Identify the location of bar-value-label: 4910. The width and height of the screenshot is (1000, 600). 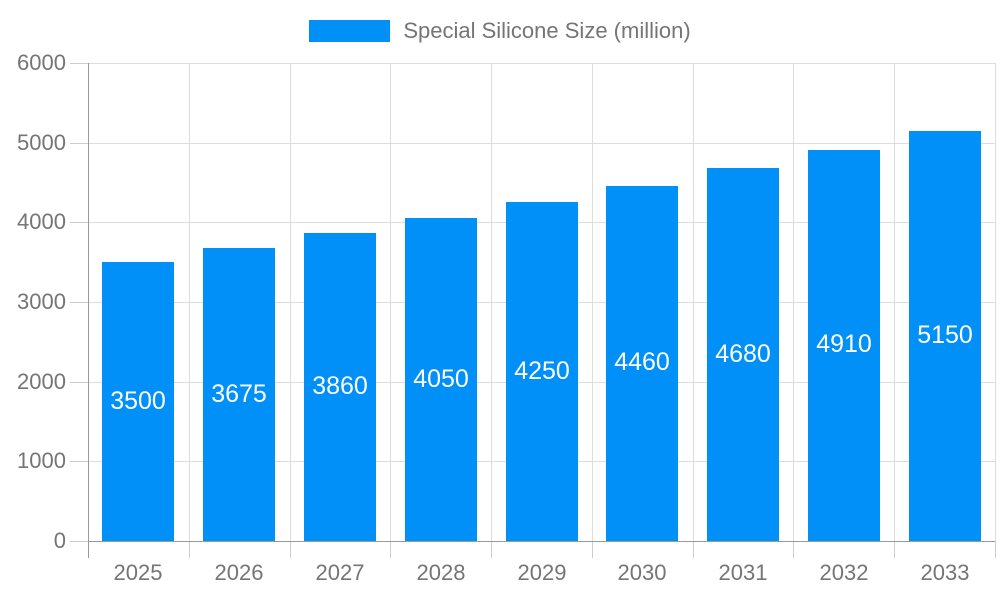
(844, 344).